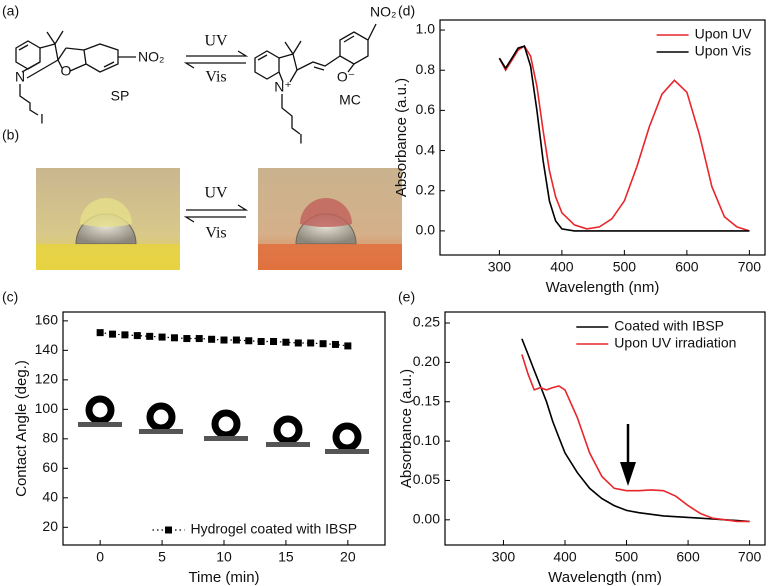  I want to click on y-tick-label: 0.15, so click(426, 400).